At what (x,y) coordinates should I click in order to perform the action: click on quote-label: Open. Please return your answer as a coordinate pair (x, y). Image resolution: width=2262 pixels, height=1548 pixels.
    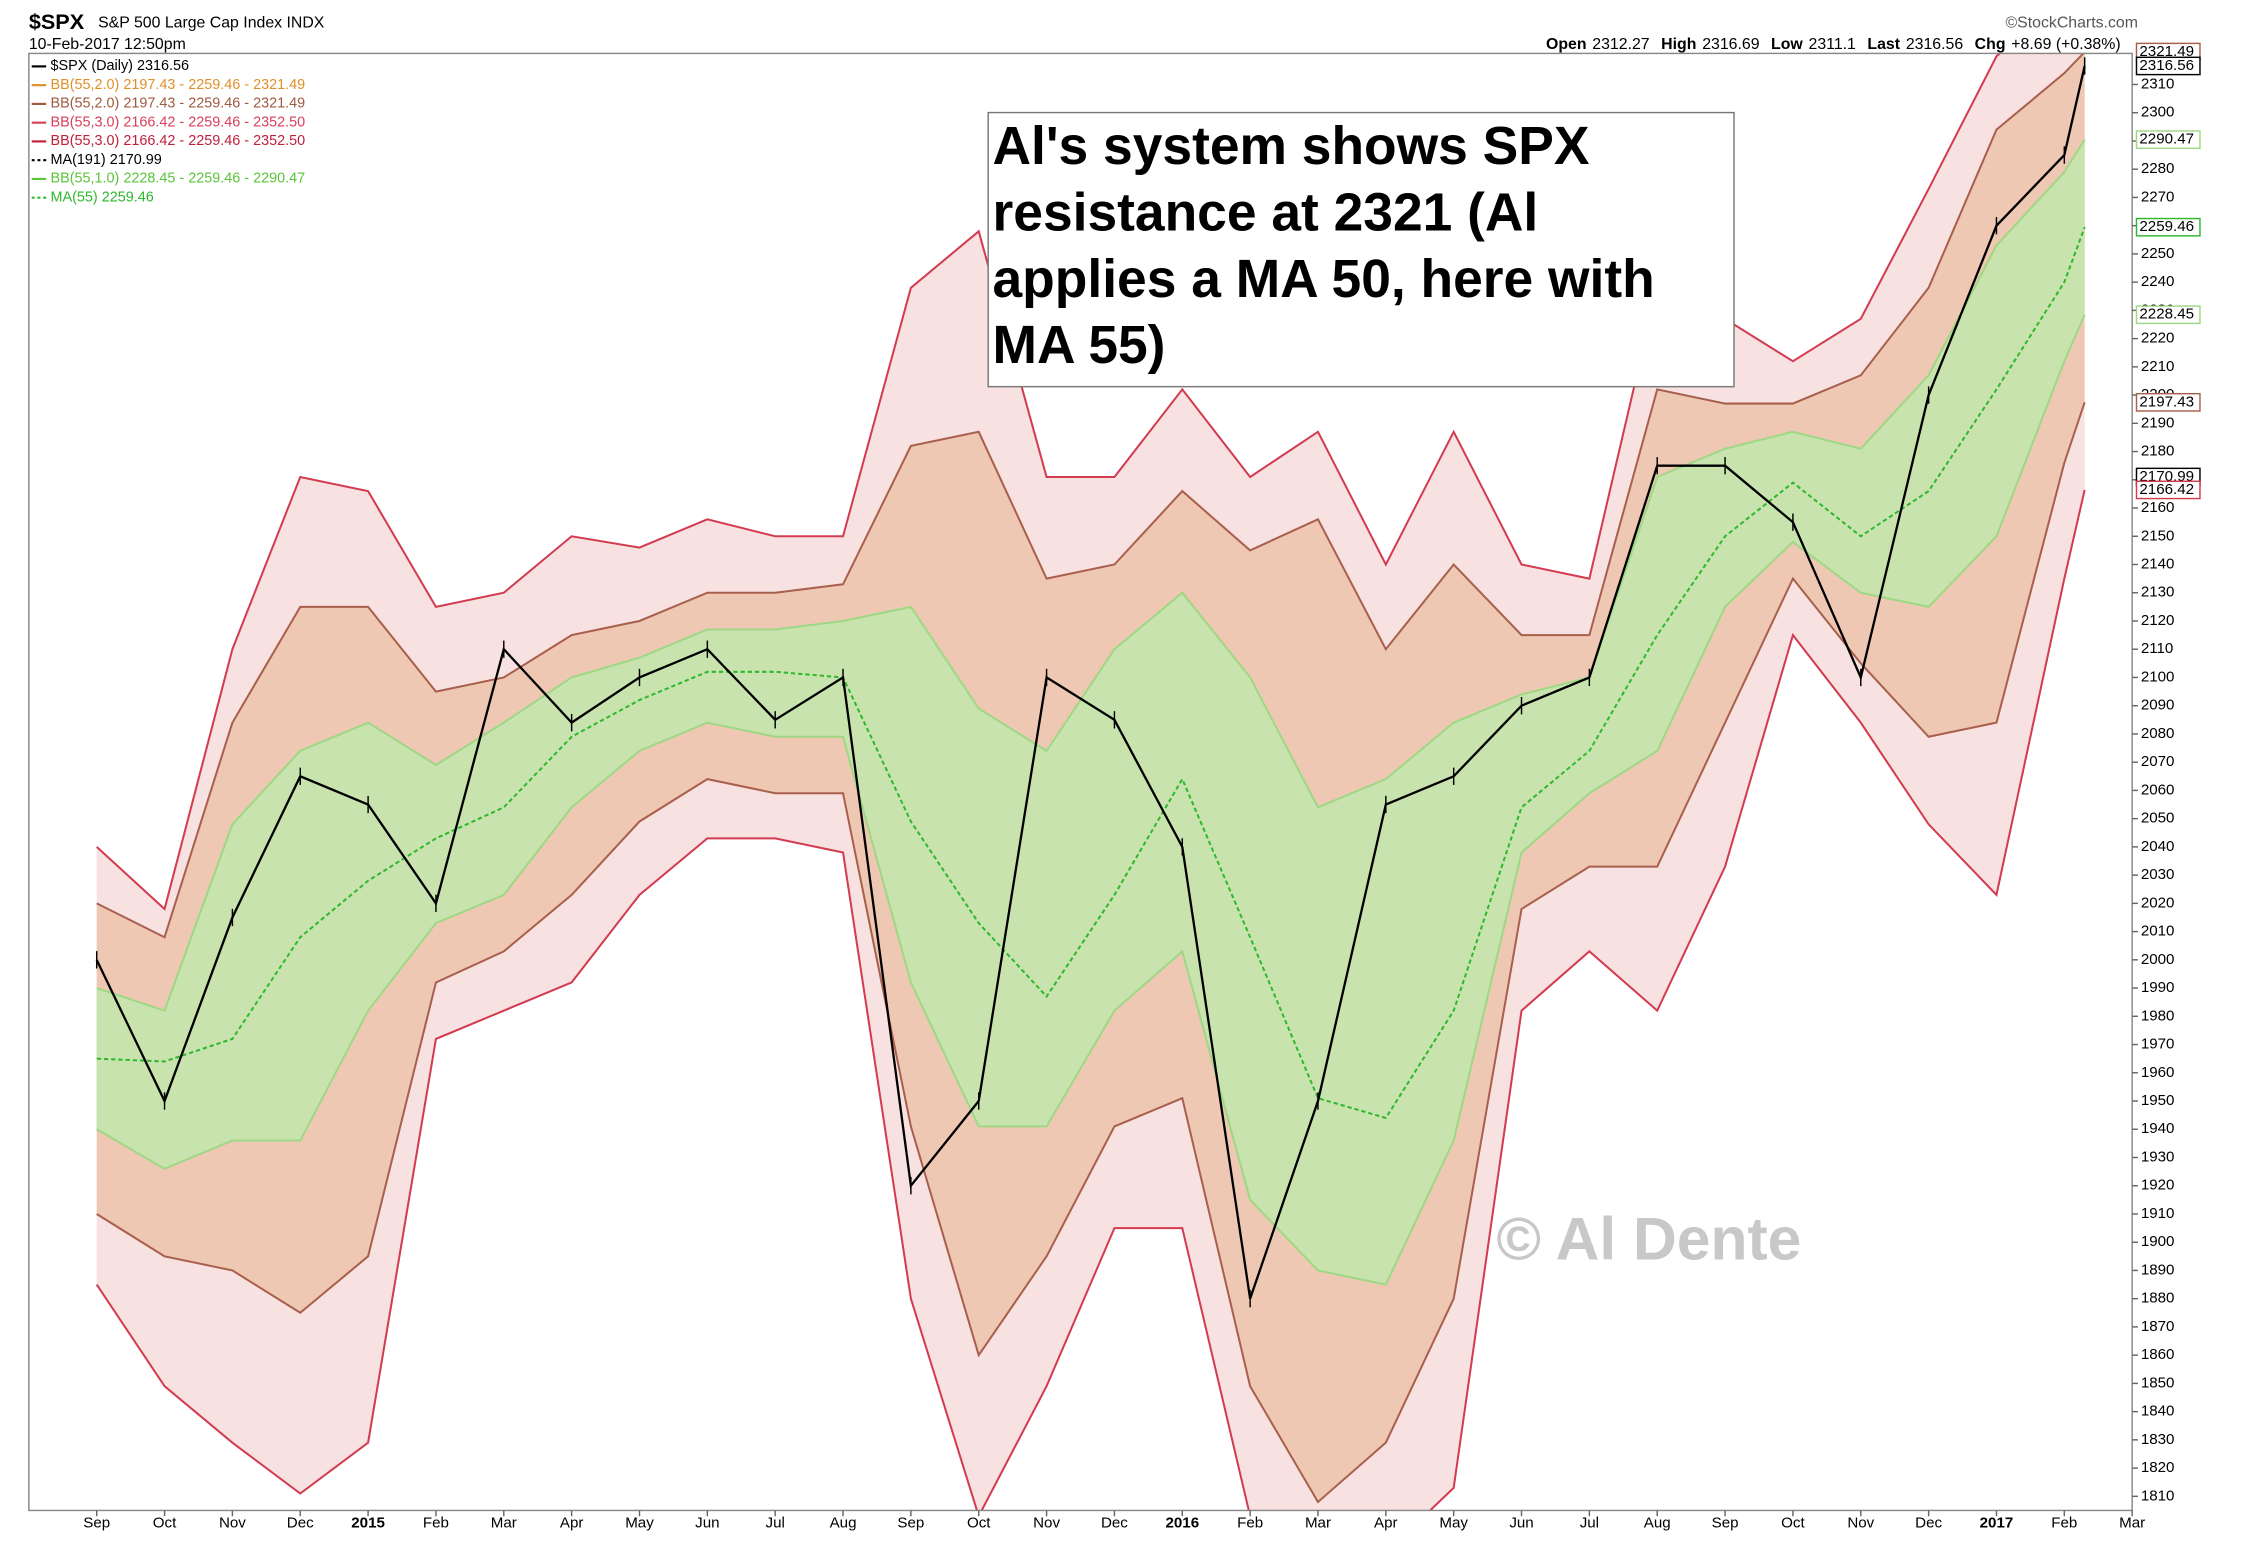
    Looking at the image, I should click on (1566, 44).